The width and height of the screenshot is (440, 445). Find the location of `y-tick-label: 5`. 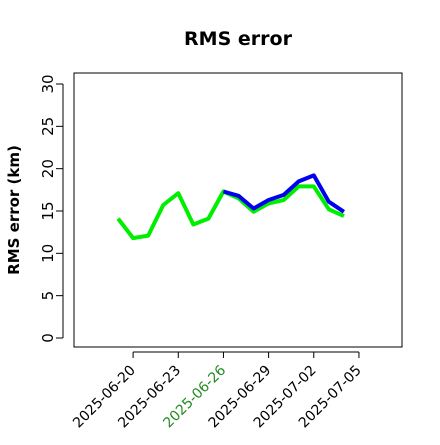

y-tick-label: 5 is located at coordinates (48, 296).